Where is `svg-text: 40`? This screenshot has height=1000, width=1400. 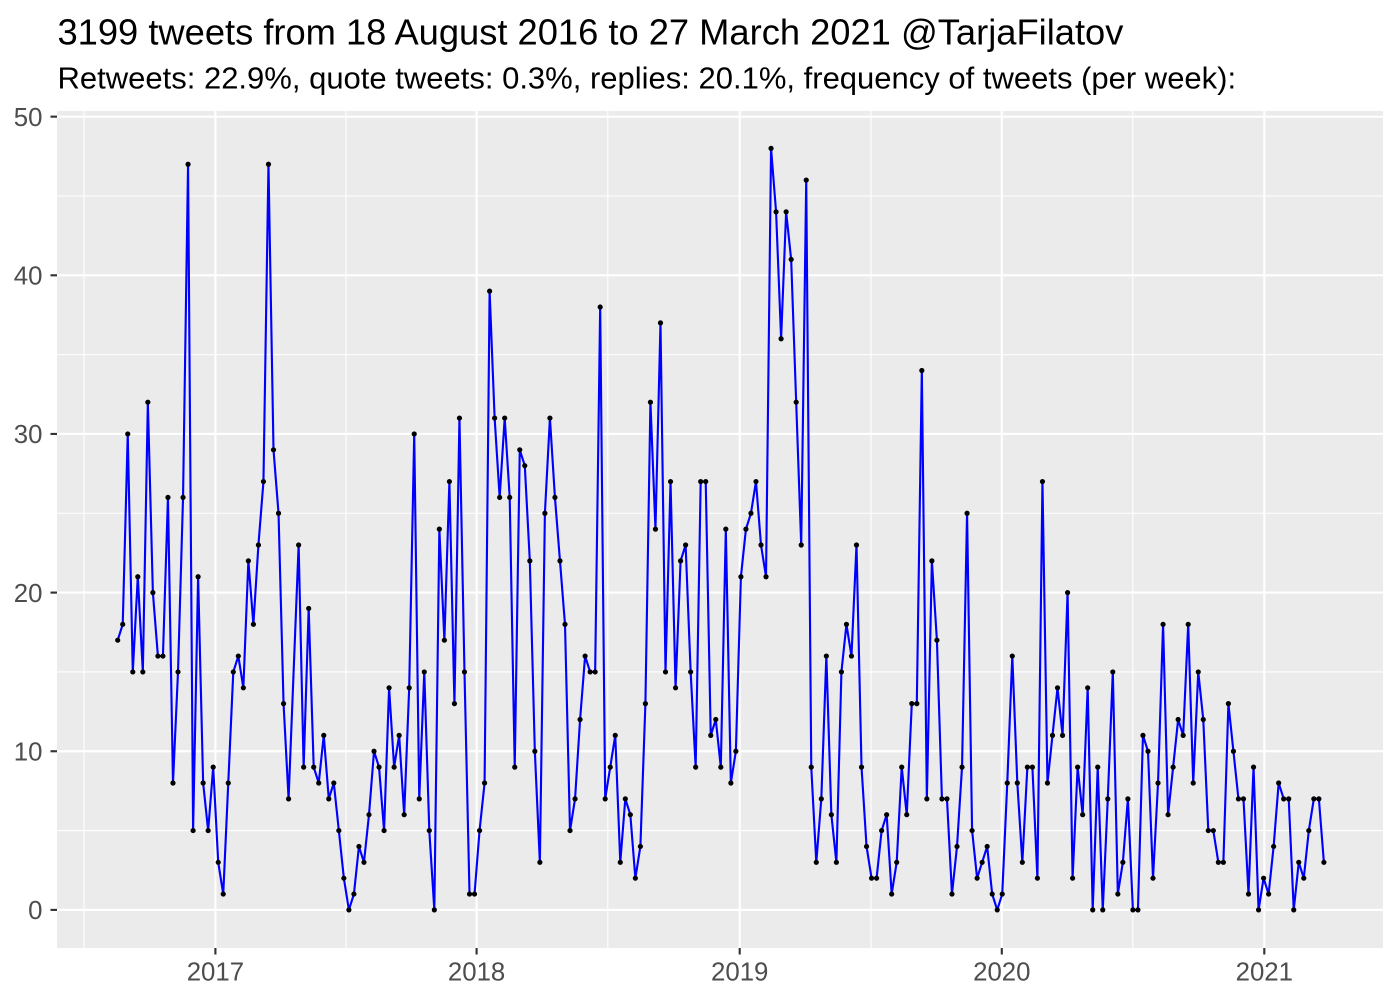
svg-text: 40 is located at coordinates (28, 277).